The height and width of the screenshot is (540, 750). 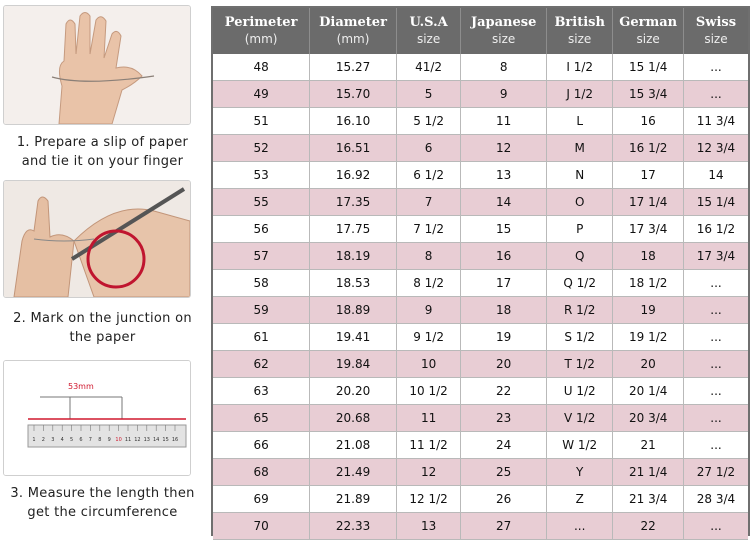 I want to click on table-cell: 15 3/4, so click(x=648, y=94).